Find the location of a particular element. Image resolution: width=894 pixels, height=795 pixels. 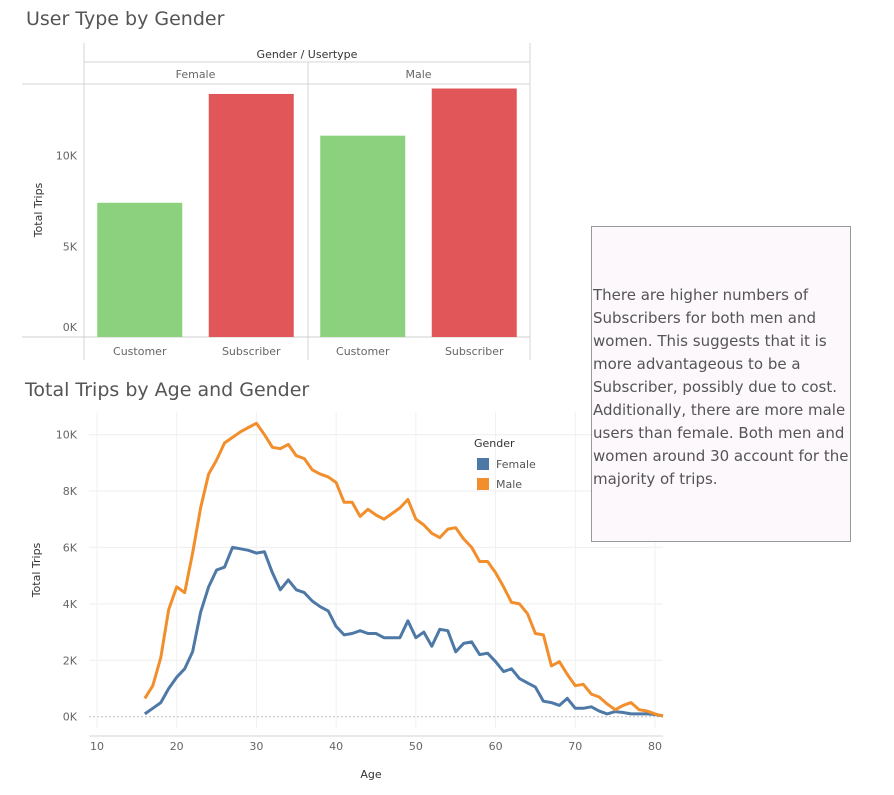

bar-chart-title: User Type by Gender is located at coordinates (125, 19).